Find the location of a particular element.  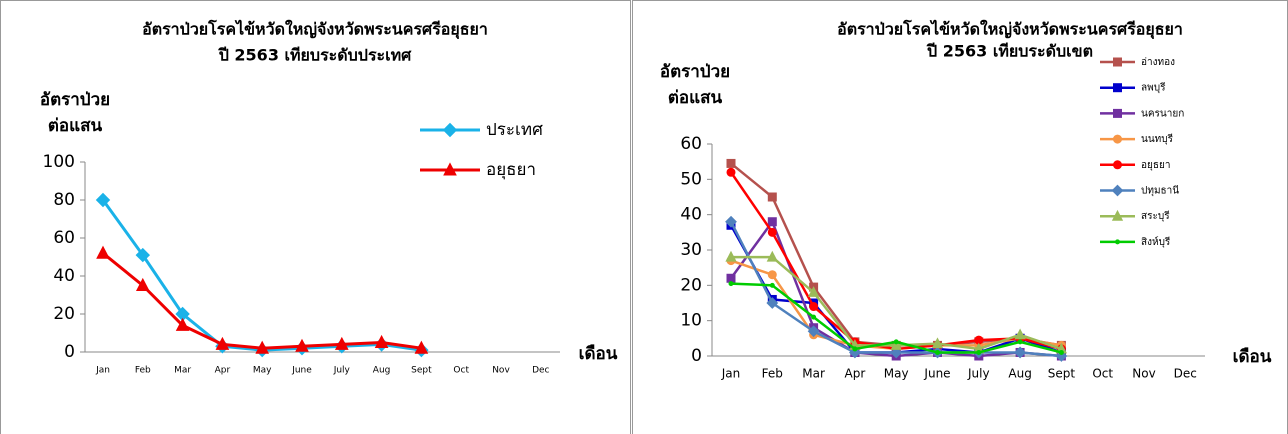

legend-label: นนทบุรี is located at coordinates (1157, 139).